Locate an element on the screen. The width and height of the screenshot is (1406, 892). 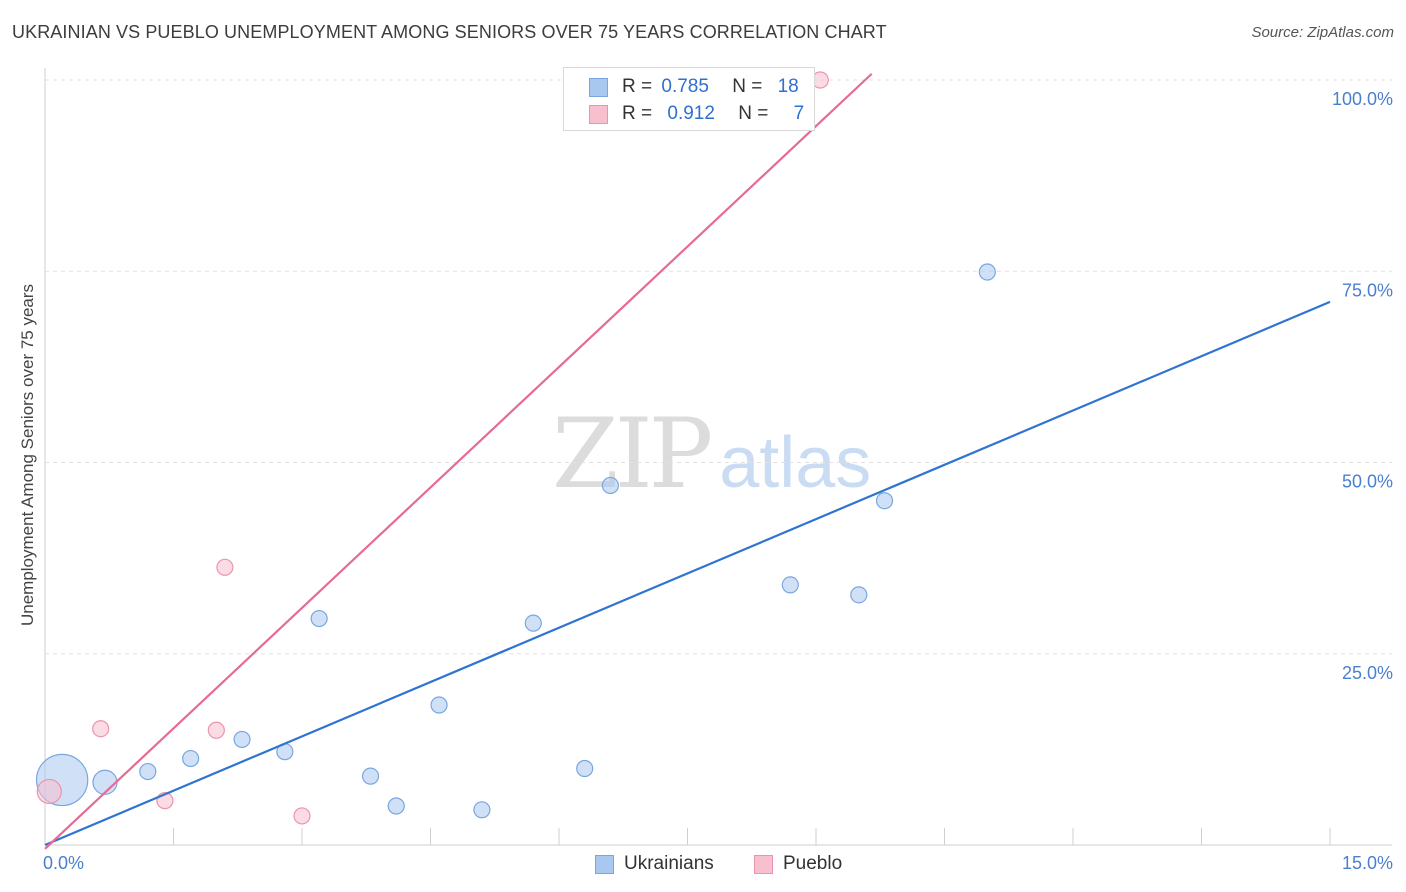
y-tick-label: 25.0% is located at coordinates (1367, 673).